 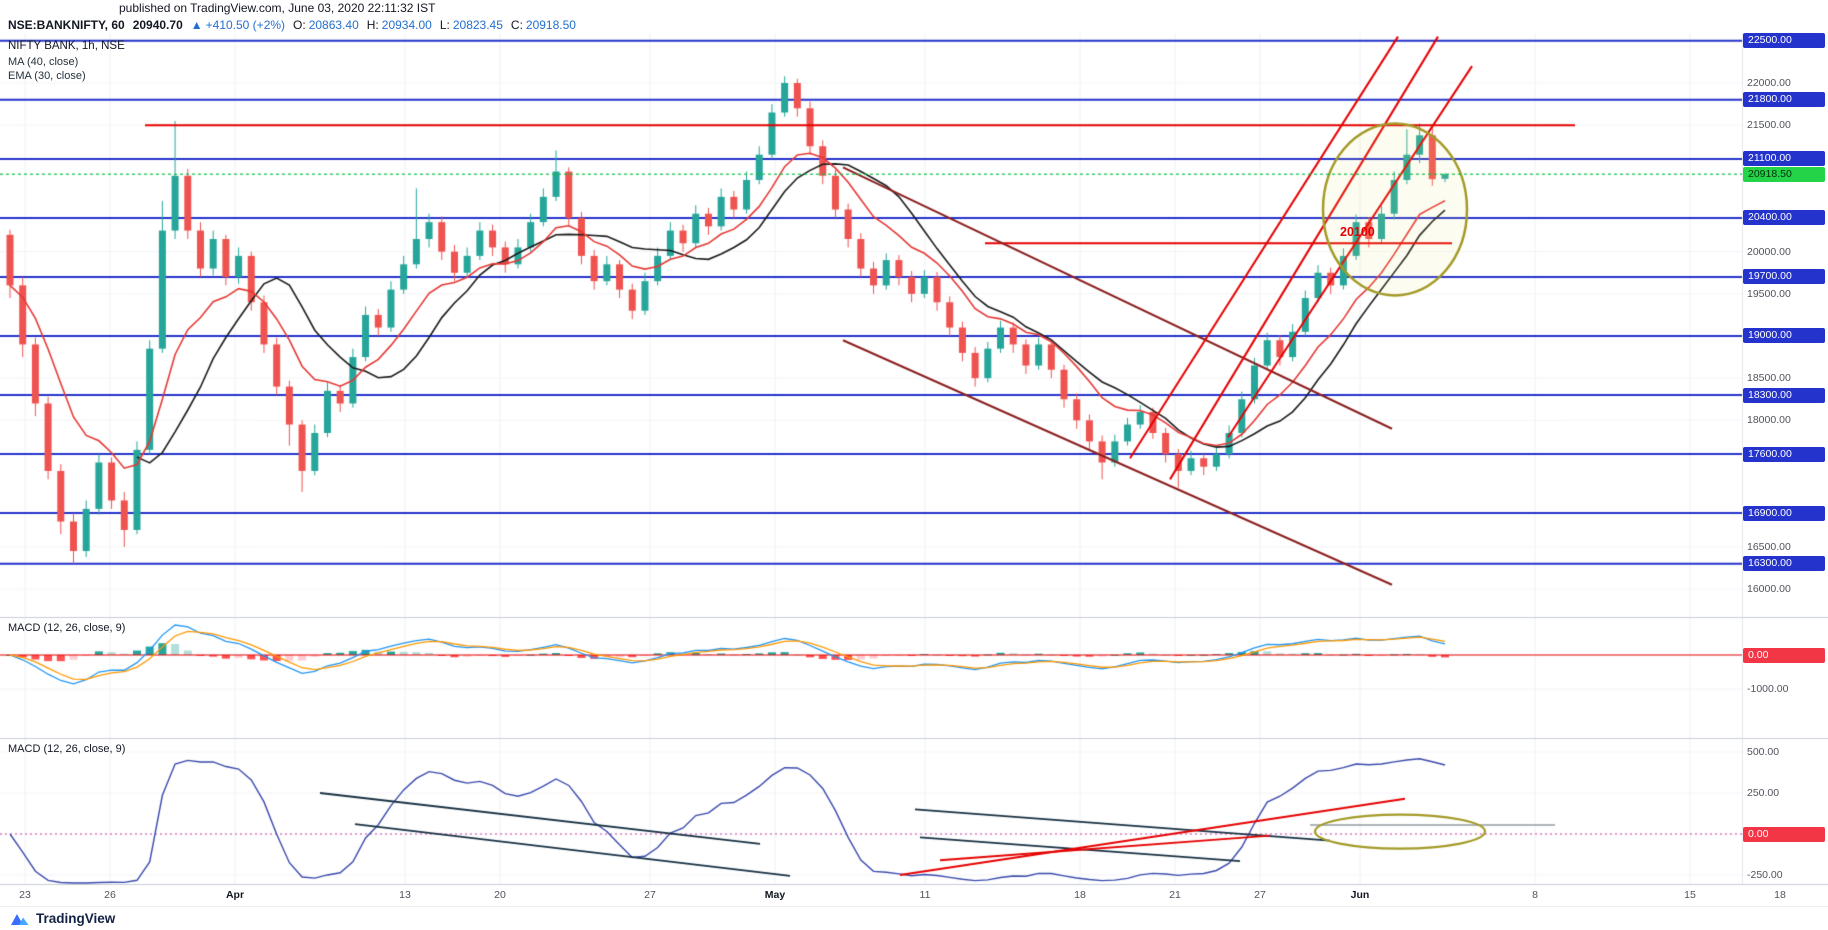 I want to click on low-label: L:, so click(x=444, y=25).